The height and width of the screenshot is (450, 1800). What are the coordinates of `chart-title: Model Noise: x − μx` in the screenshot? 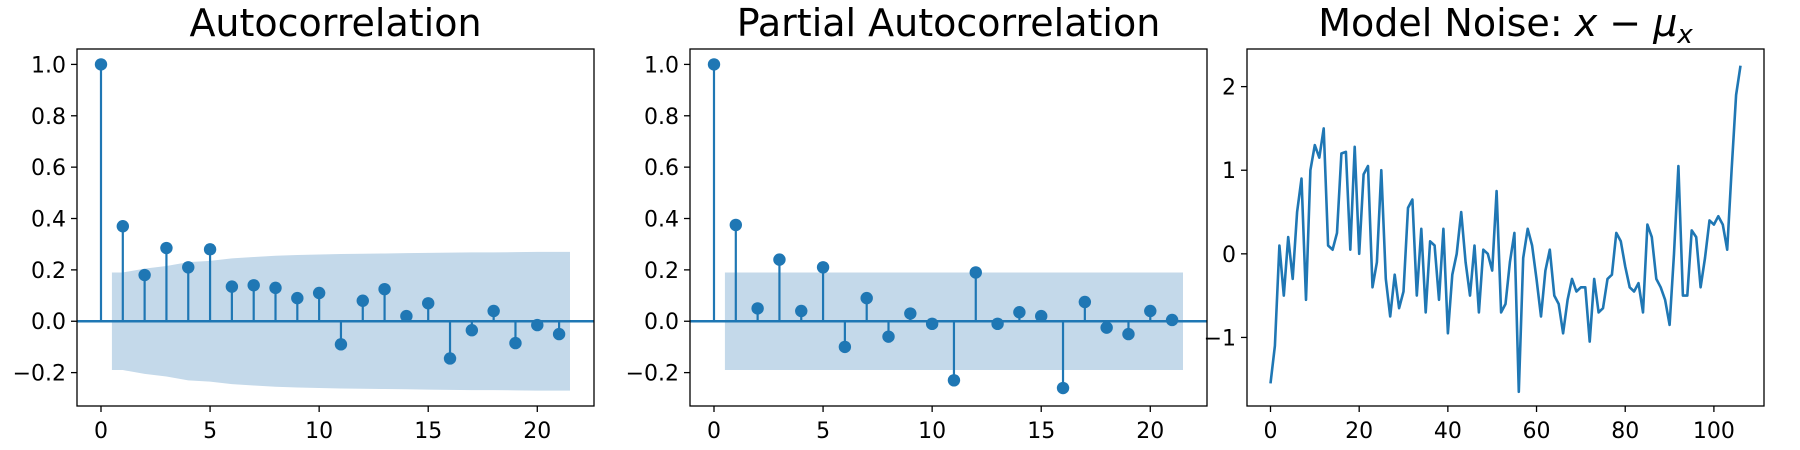 It's located at (1505, 25).